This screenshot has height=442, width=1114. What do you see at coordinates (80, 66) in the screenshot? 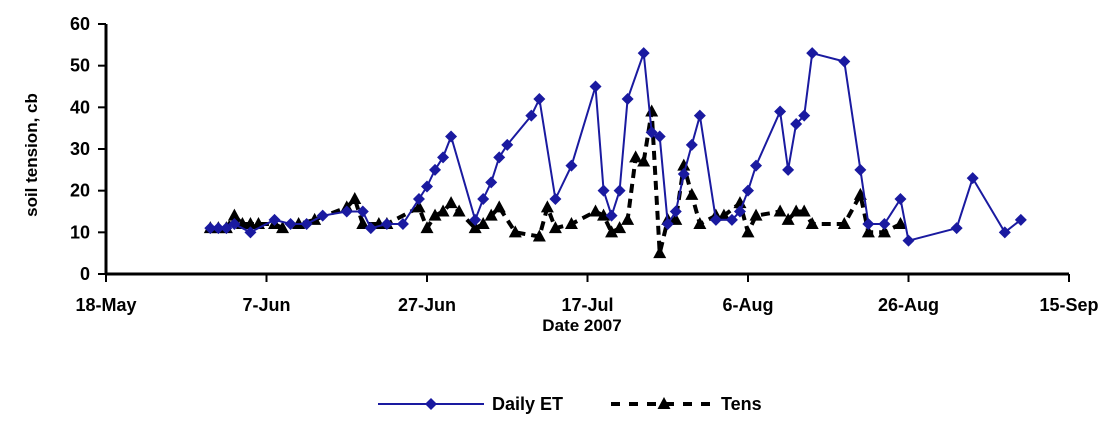
I see `y-tick-label: 50` at bounding box center [80, 66].